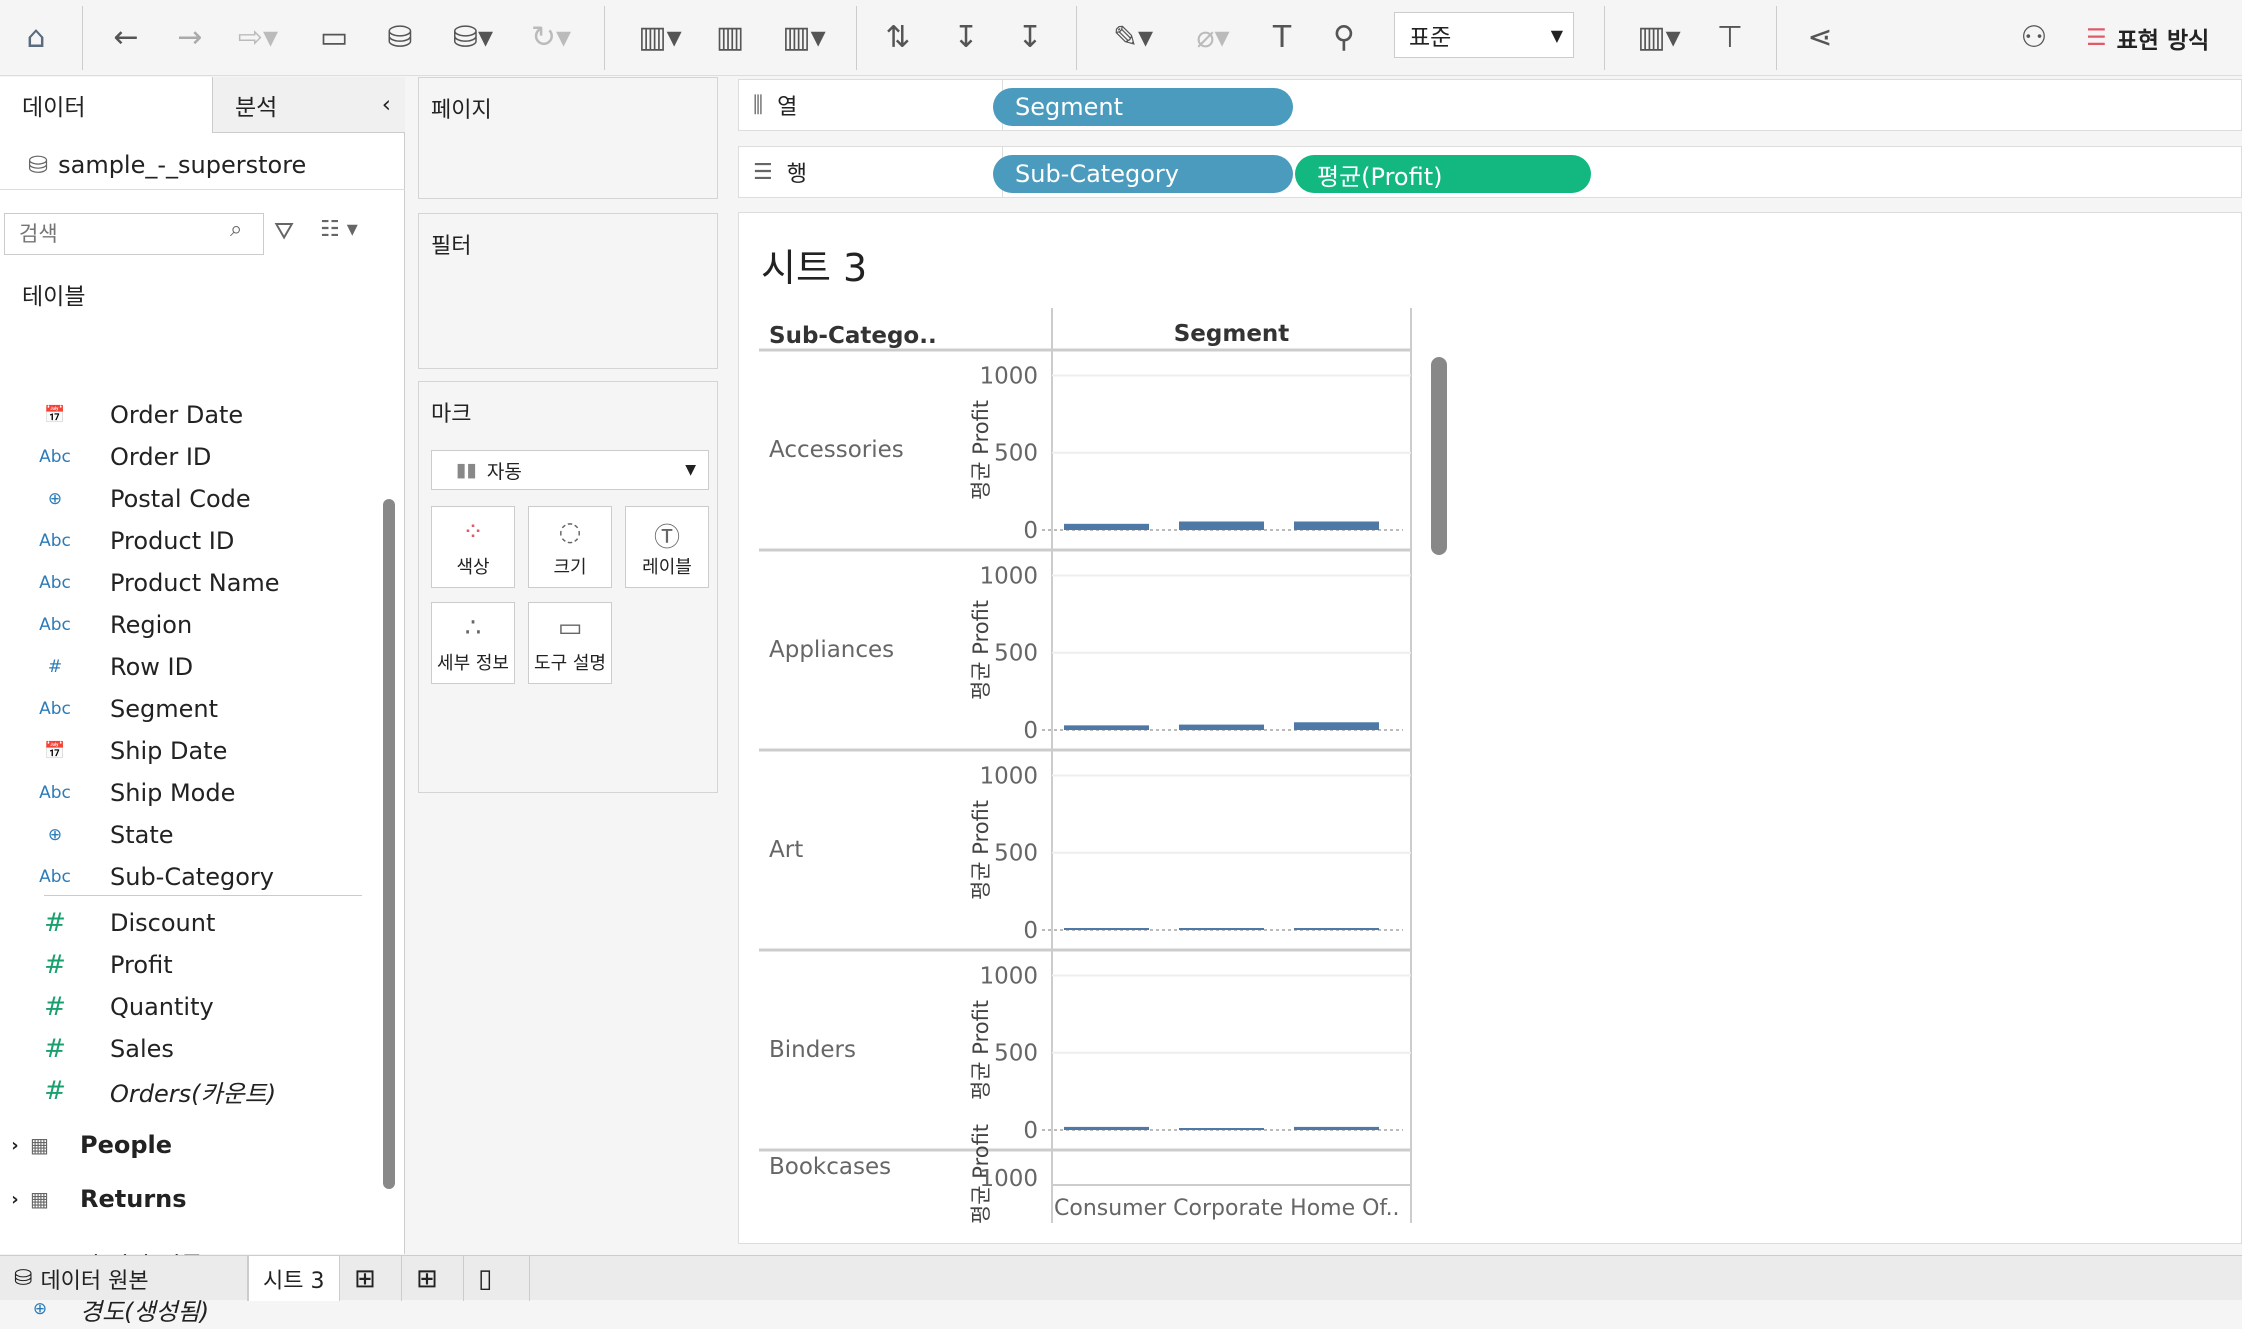 This screenshot has width=2242, height=1329. What do you see at coordinates (190, 37) in the screenshot?
I see `redo-icon: →` at bounding box center [190, 37].